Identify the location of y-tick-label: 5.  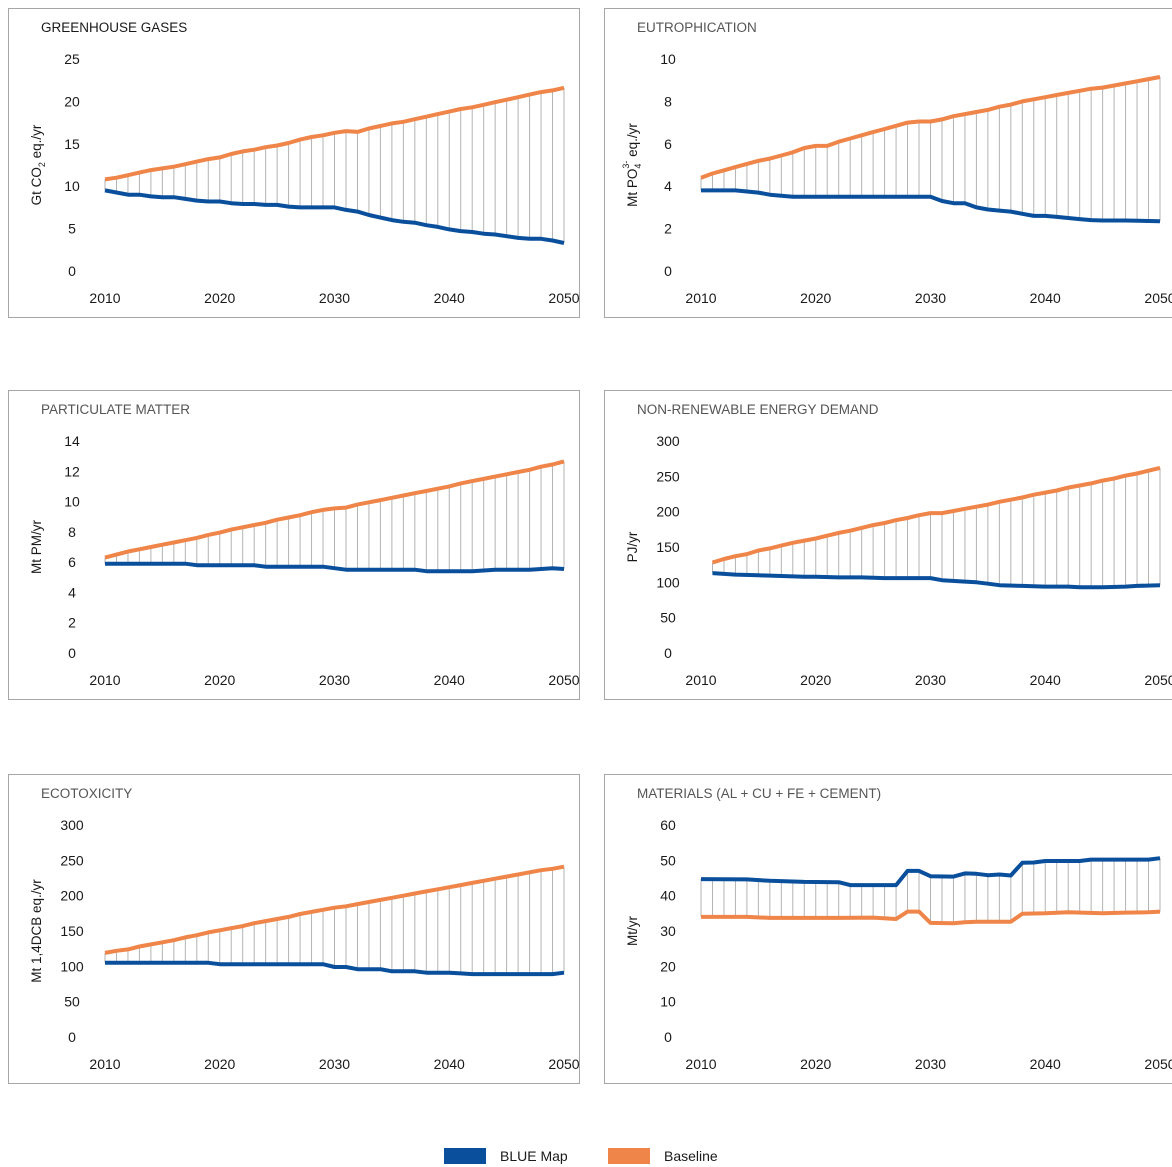
(72, 229).